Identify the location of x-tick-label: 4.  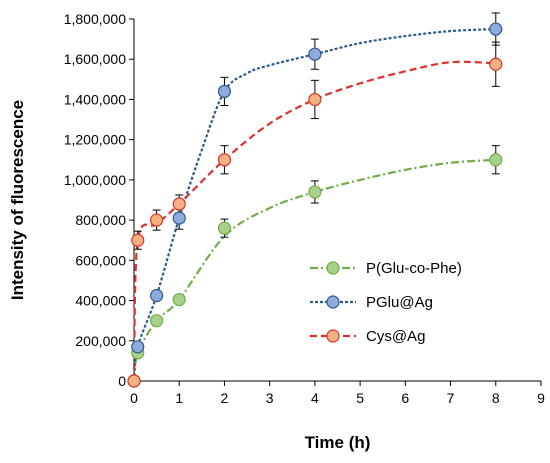
(315, 398).